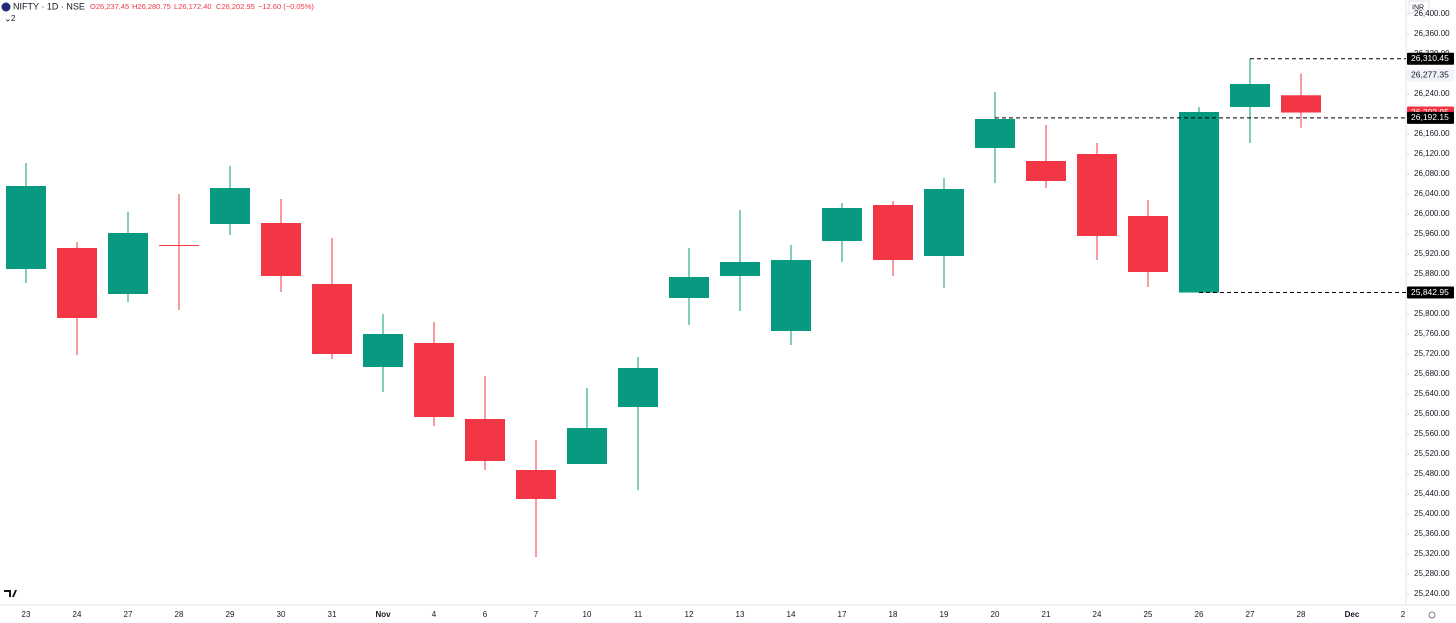  Describe the element at coordinates (6, 7) in the screenshot. I see `symbol-logo` at that location.